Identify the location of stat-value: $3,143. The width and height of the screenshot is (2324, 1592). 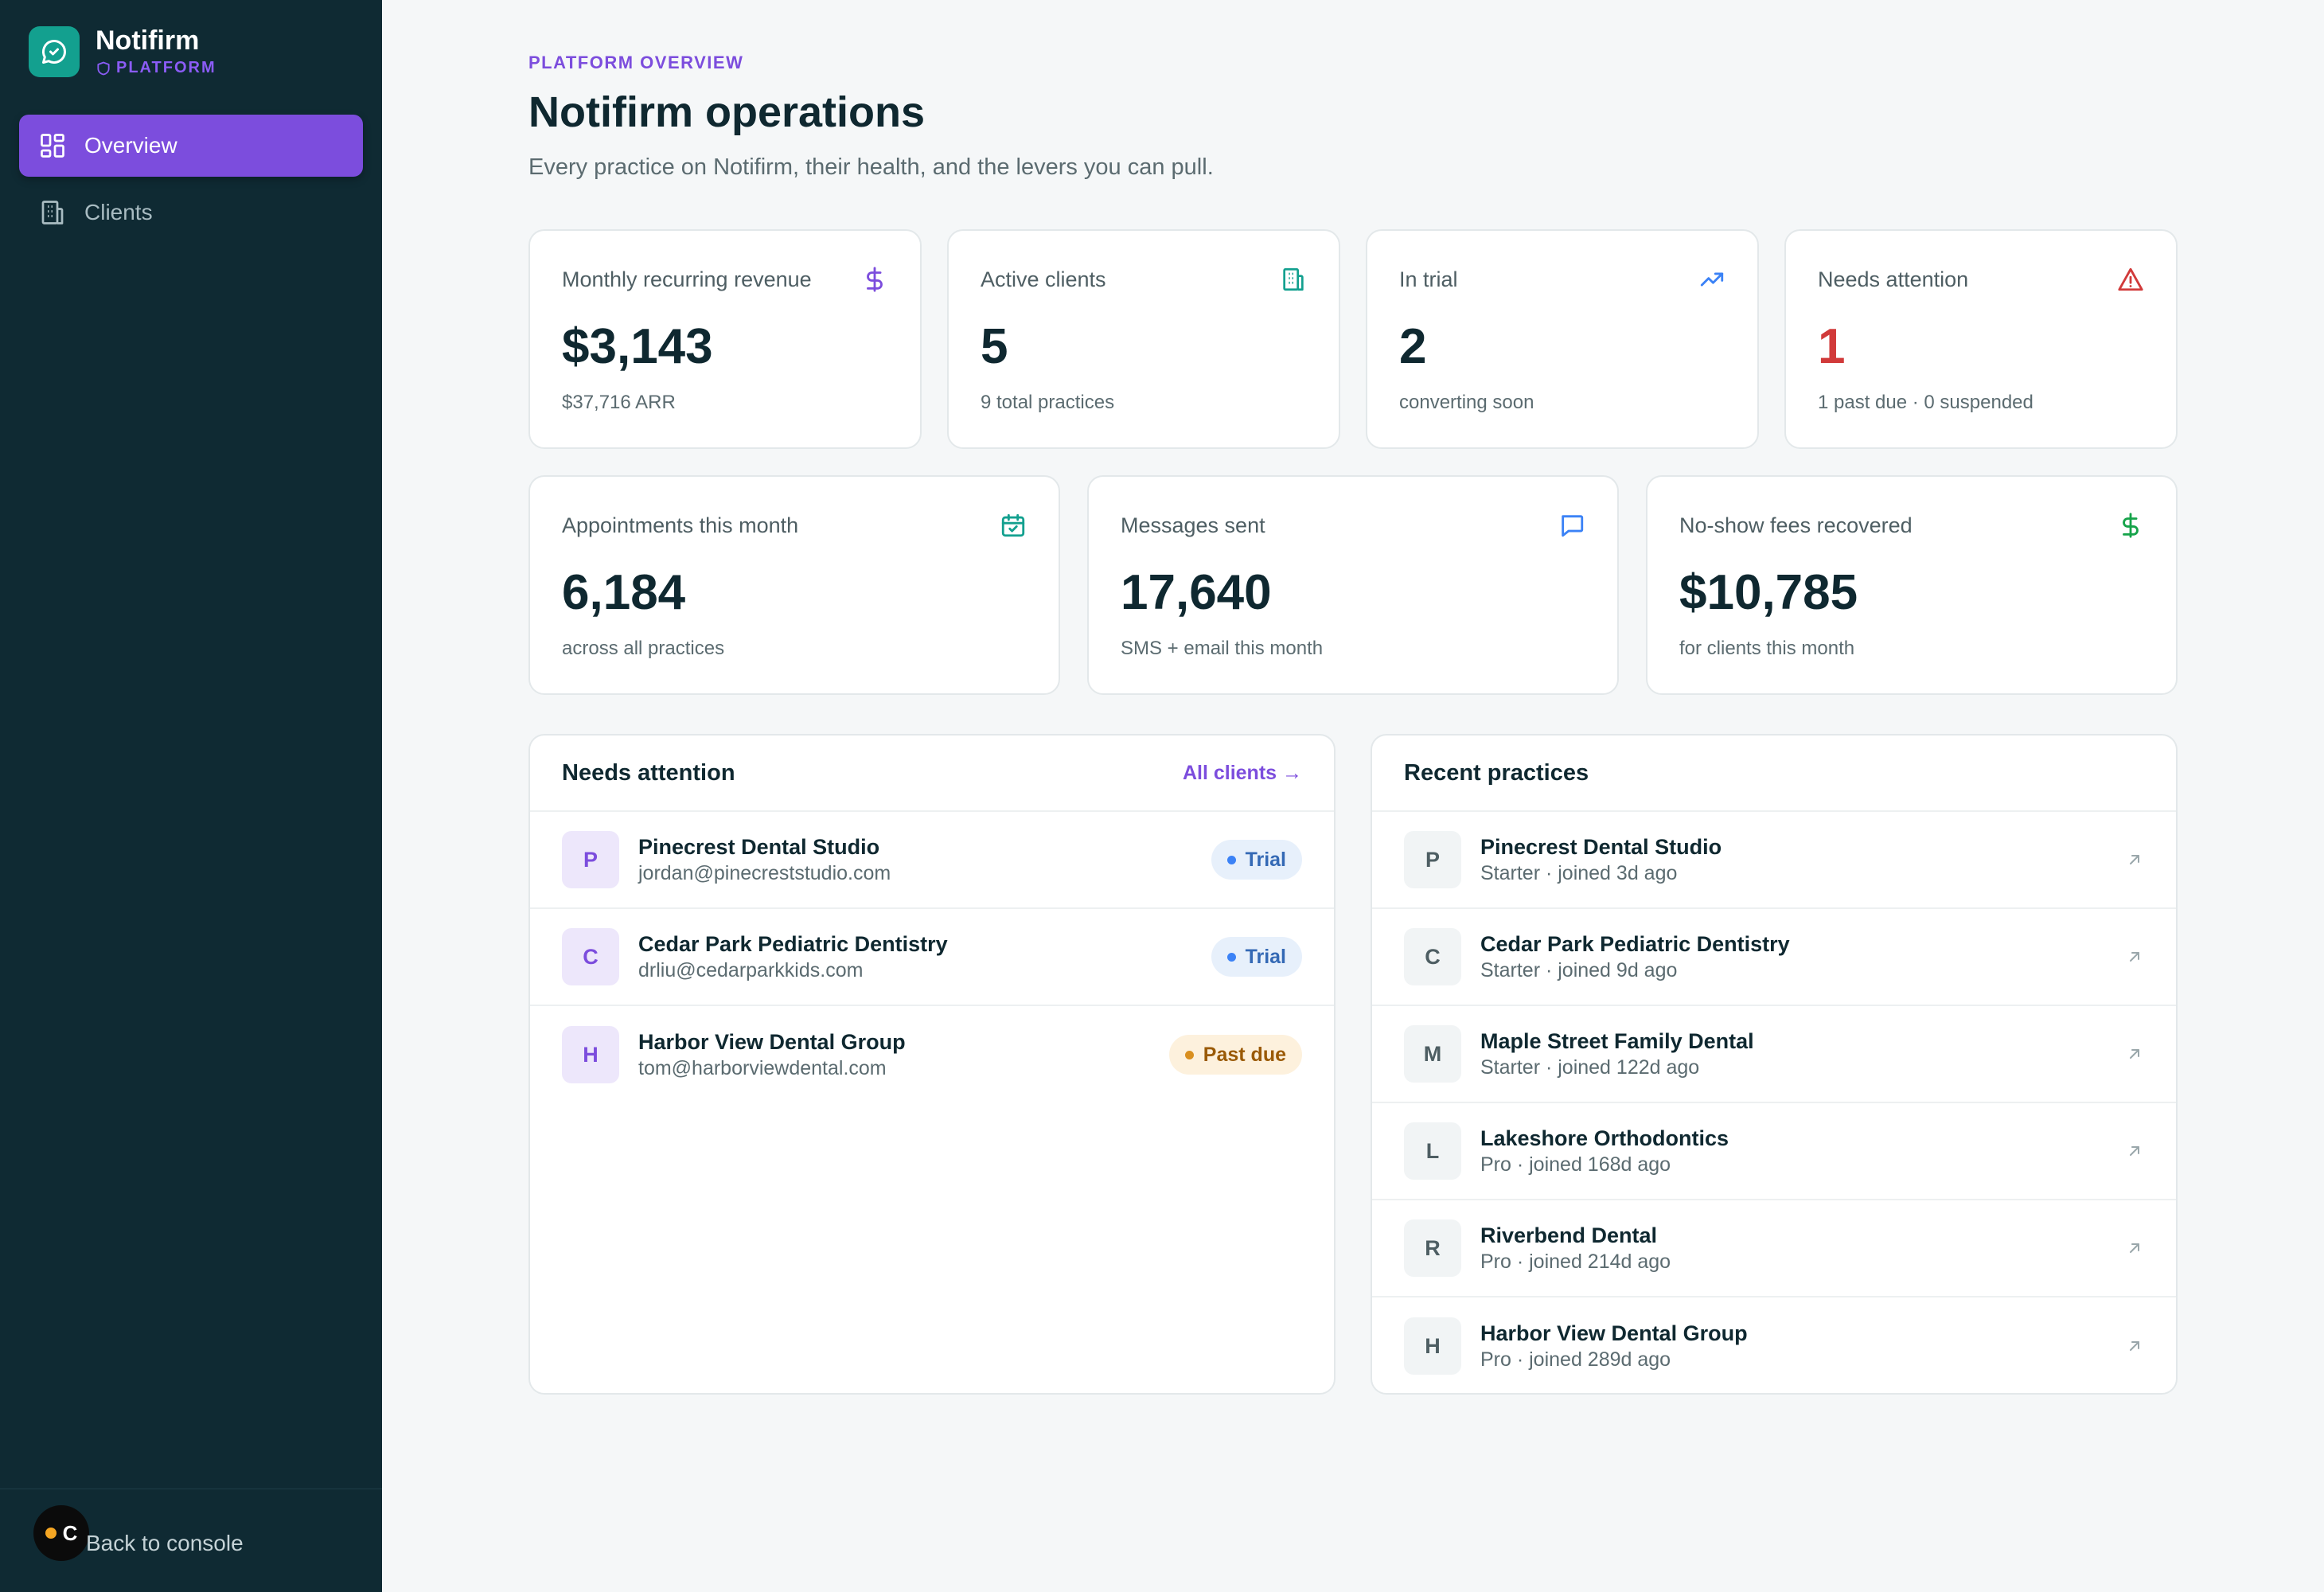
(637, 347).